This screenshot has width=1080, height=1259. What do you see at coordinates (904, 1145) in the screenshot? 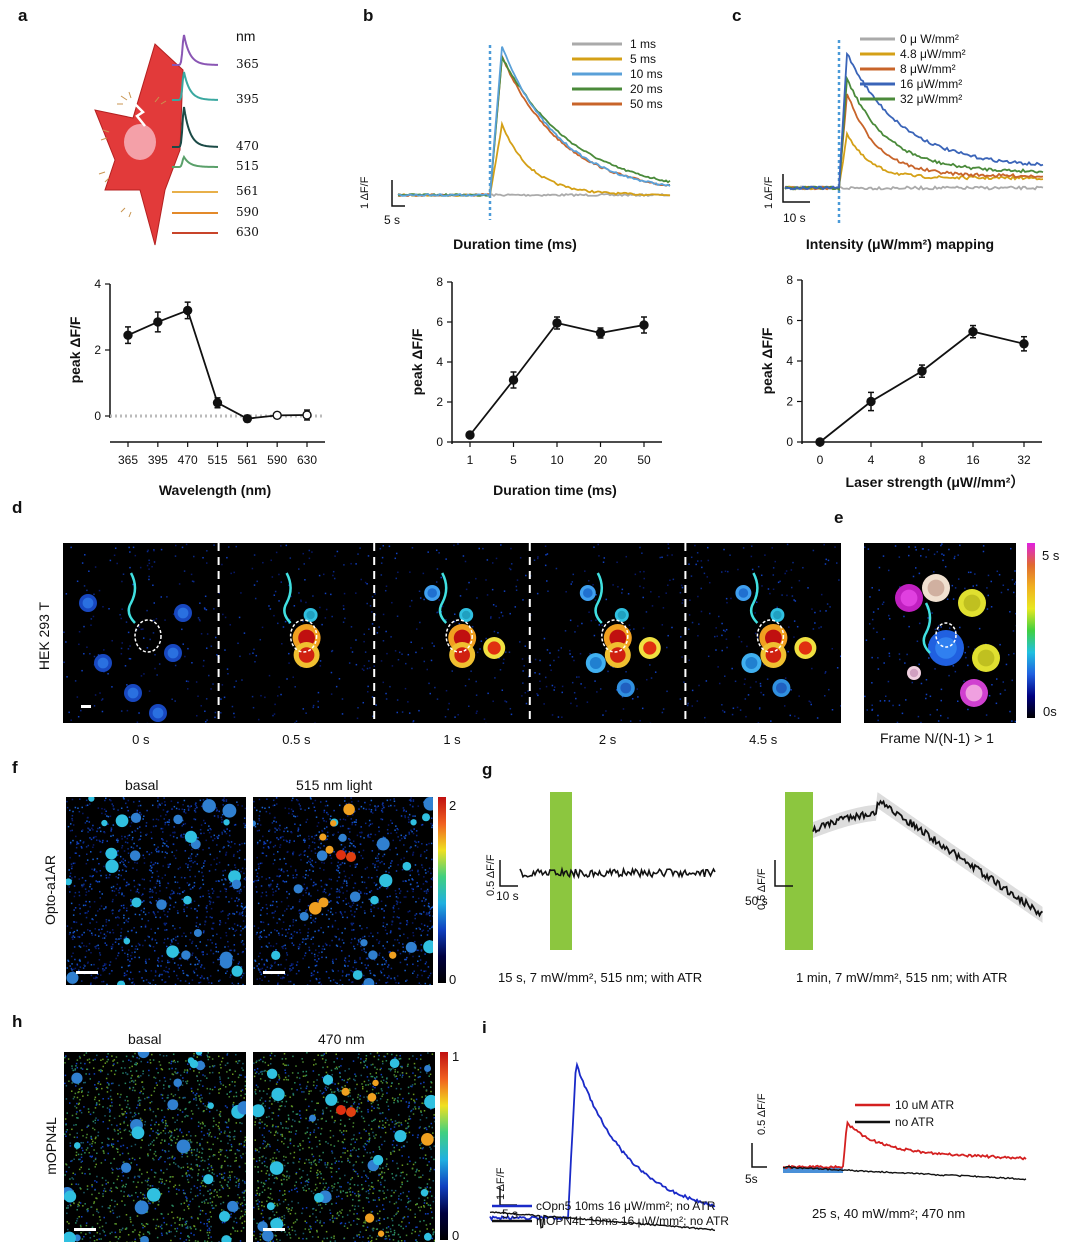
I see `atr-trace` at bounding box center [904, 1145].